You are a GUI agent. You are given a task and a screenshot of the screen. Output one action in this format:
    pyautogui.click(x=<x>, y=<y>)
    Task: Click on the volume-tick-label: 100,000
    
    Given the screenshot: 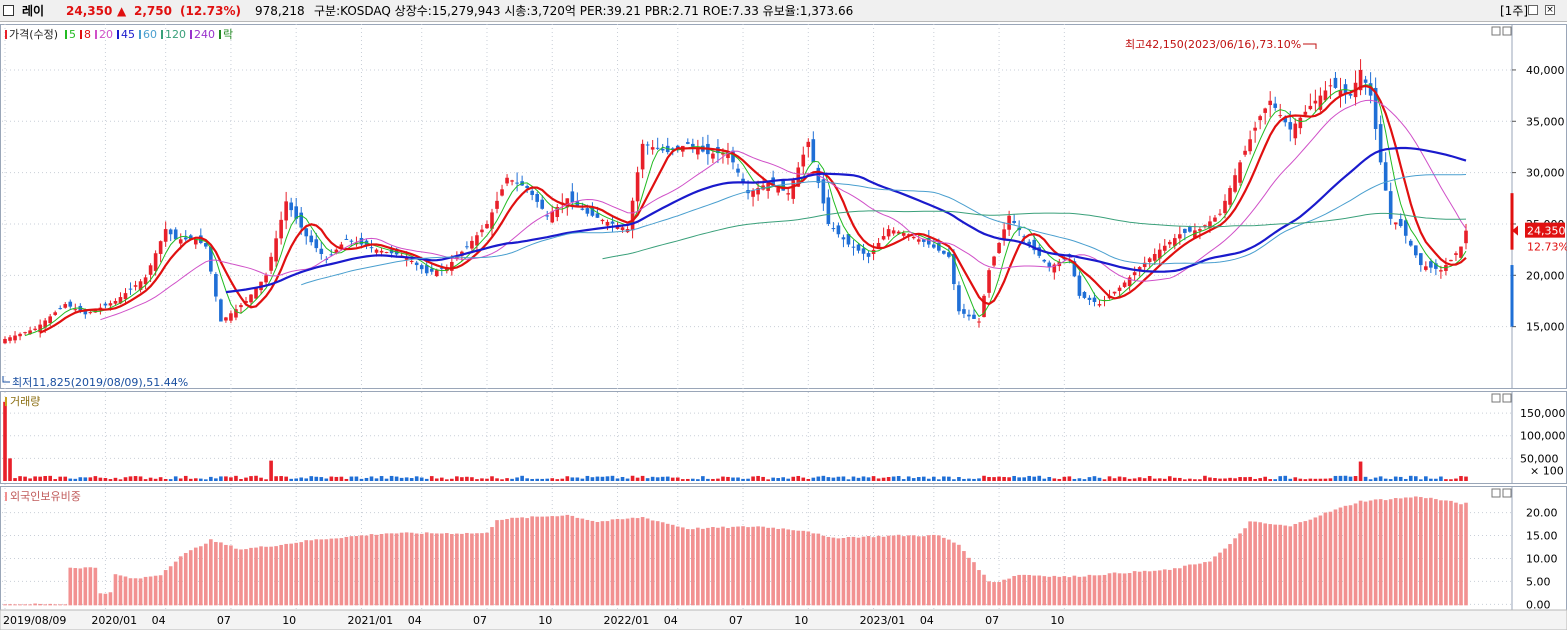 What is the action you would take?
    pyautogui.click(x=1543, y=436)
    